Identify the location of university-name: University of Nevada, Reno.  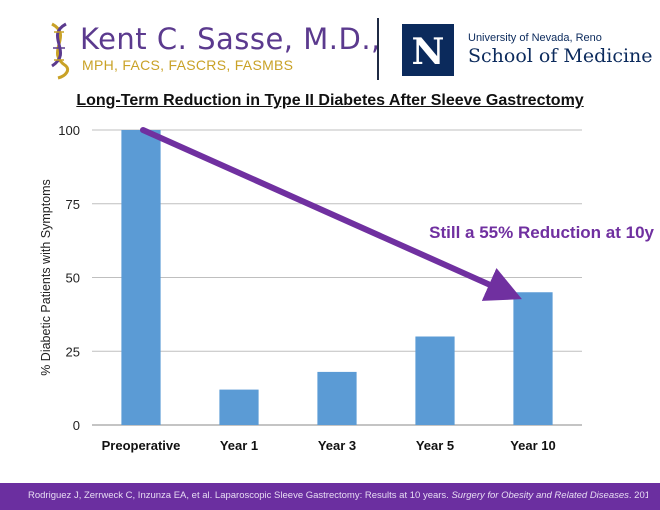
(535, 38).